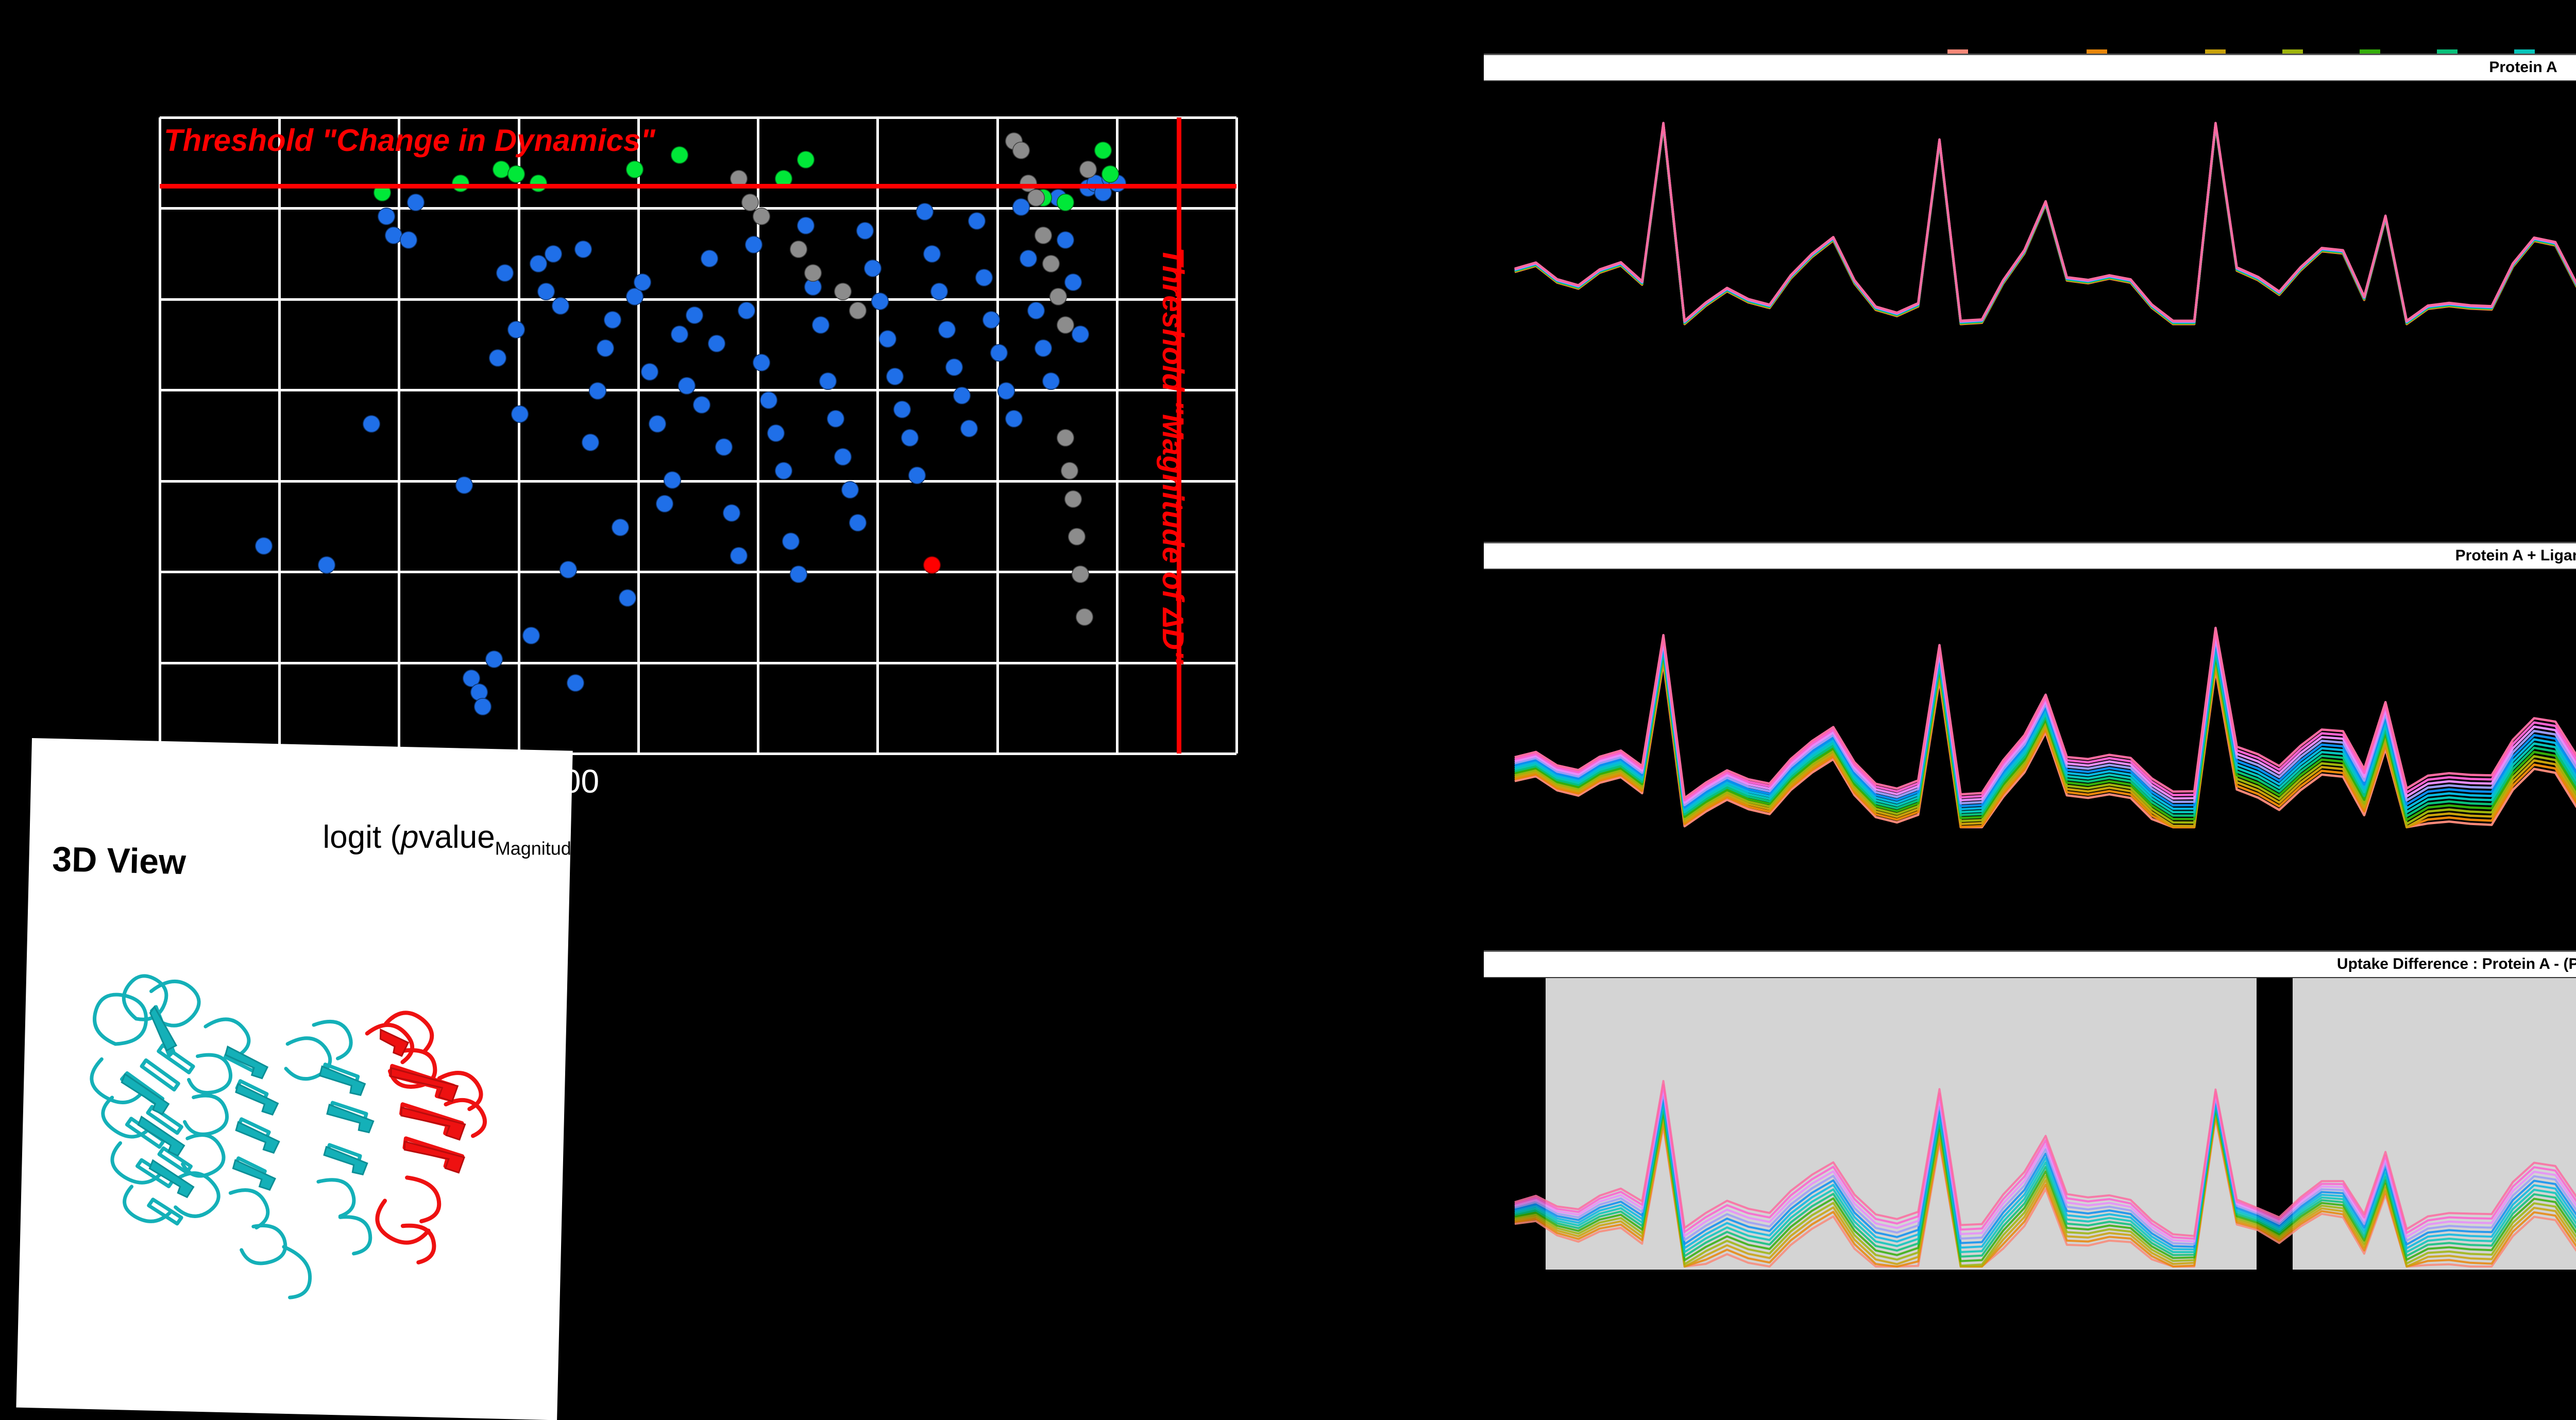 This screenshot has height=1420, width=2576. I want to click on view3d-card: 3D View, so click(294, 1079).